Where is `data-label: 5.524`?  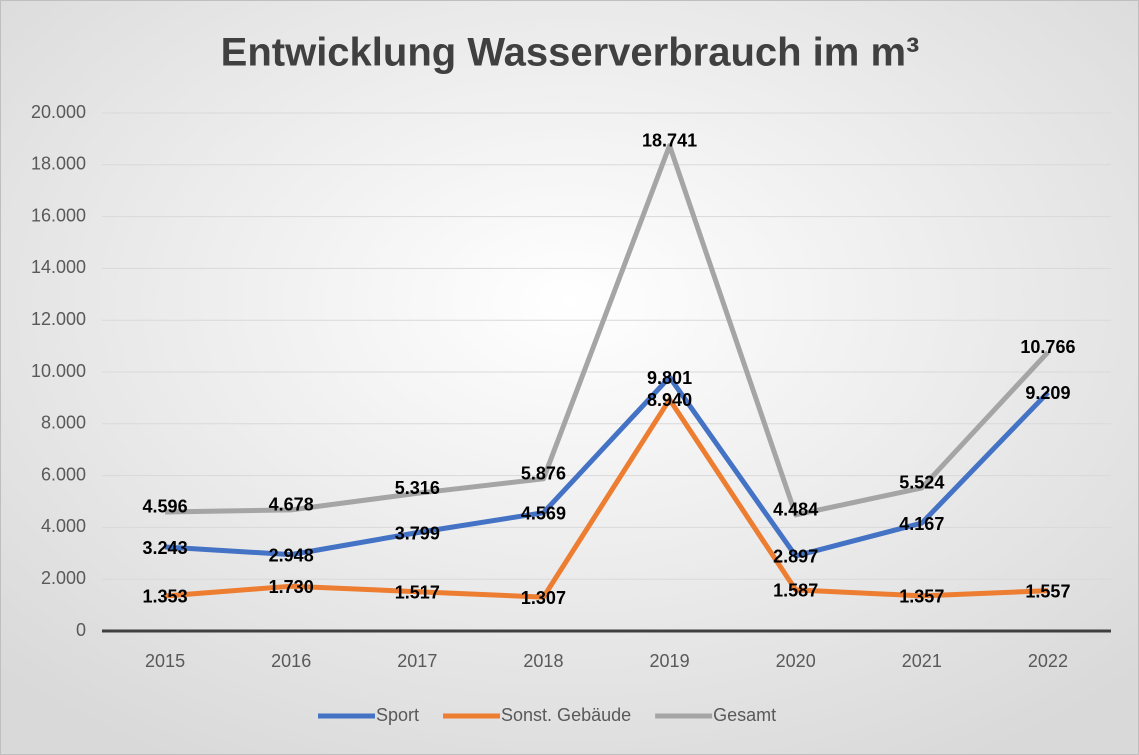 data-label: 5.524 is located at coordinates (921, 483).